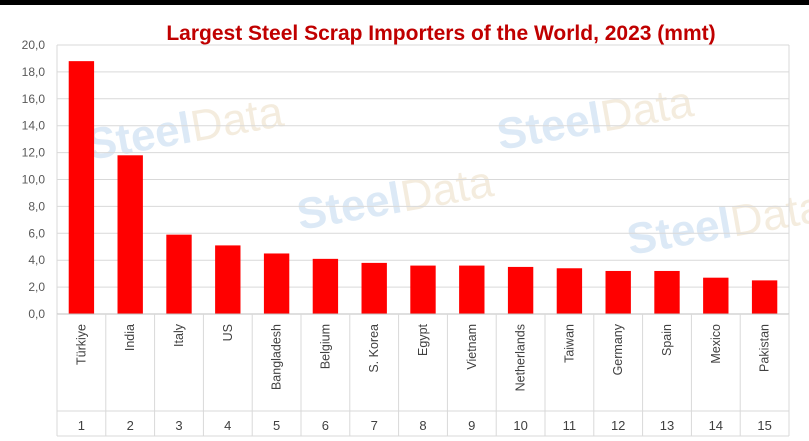  I want to click on y-tick-label: 8,0, so click(36, 206).